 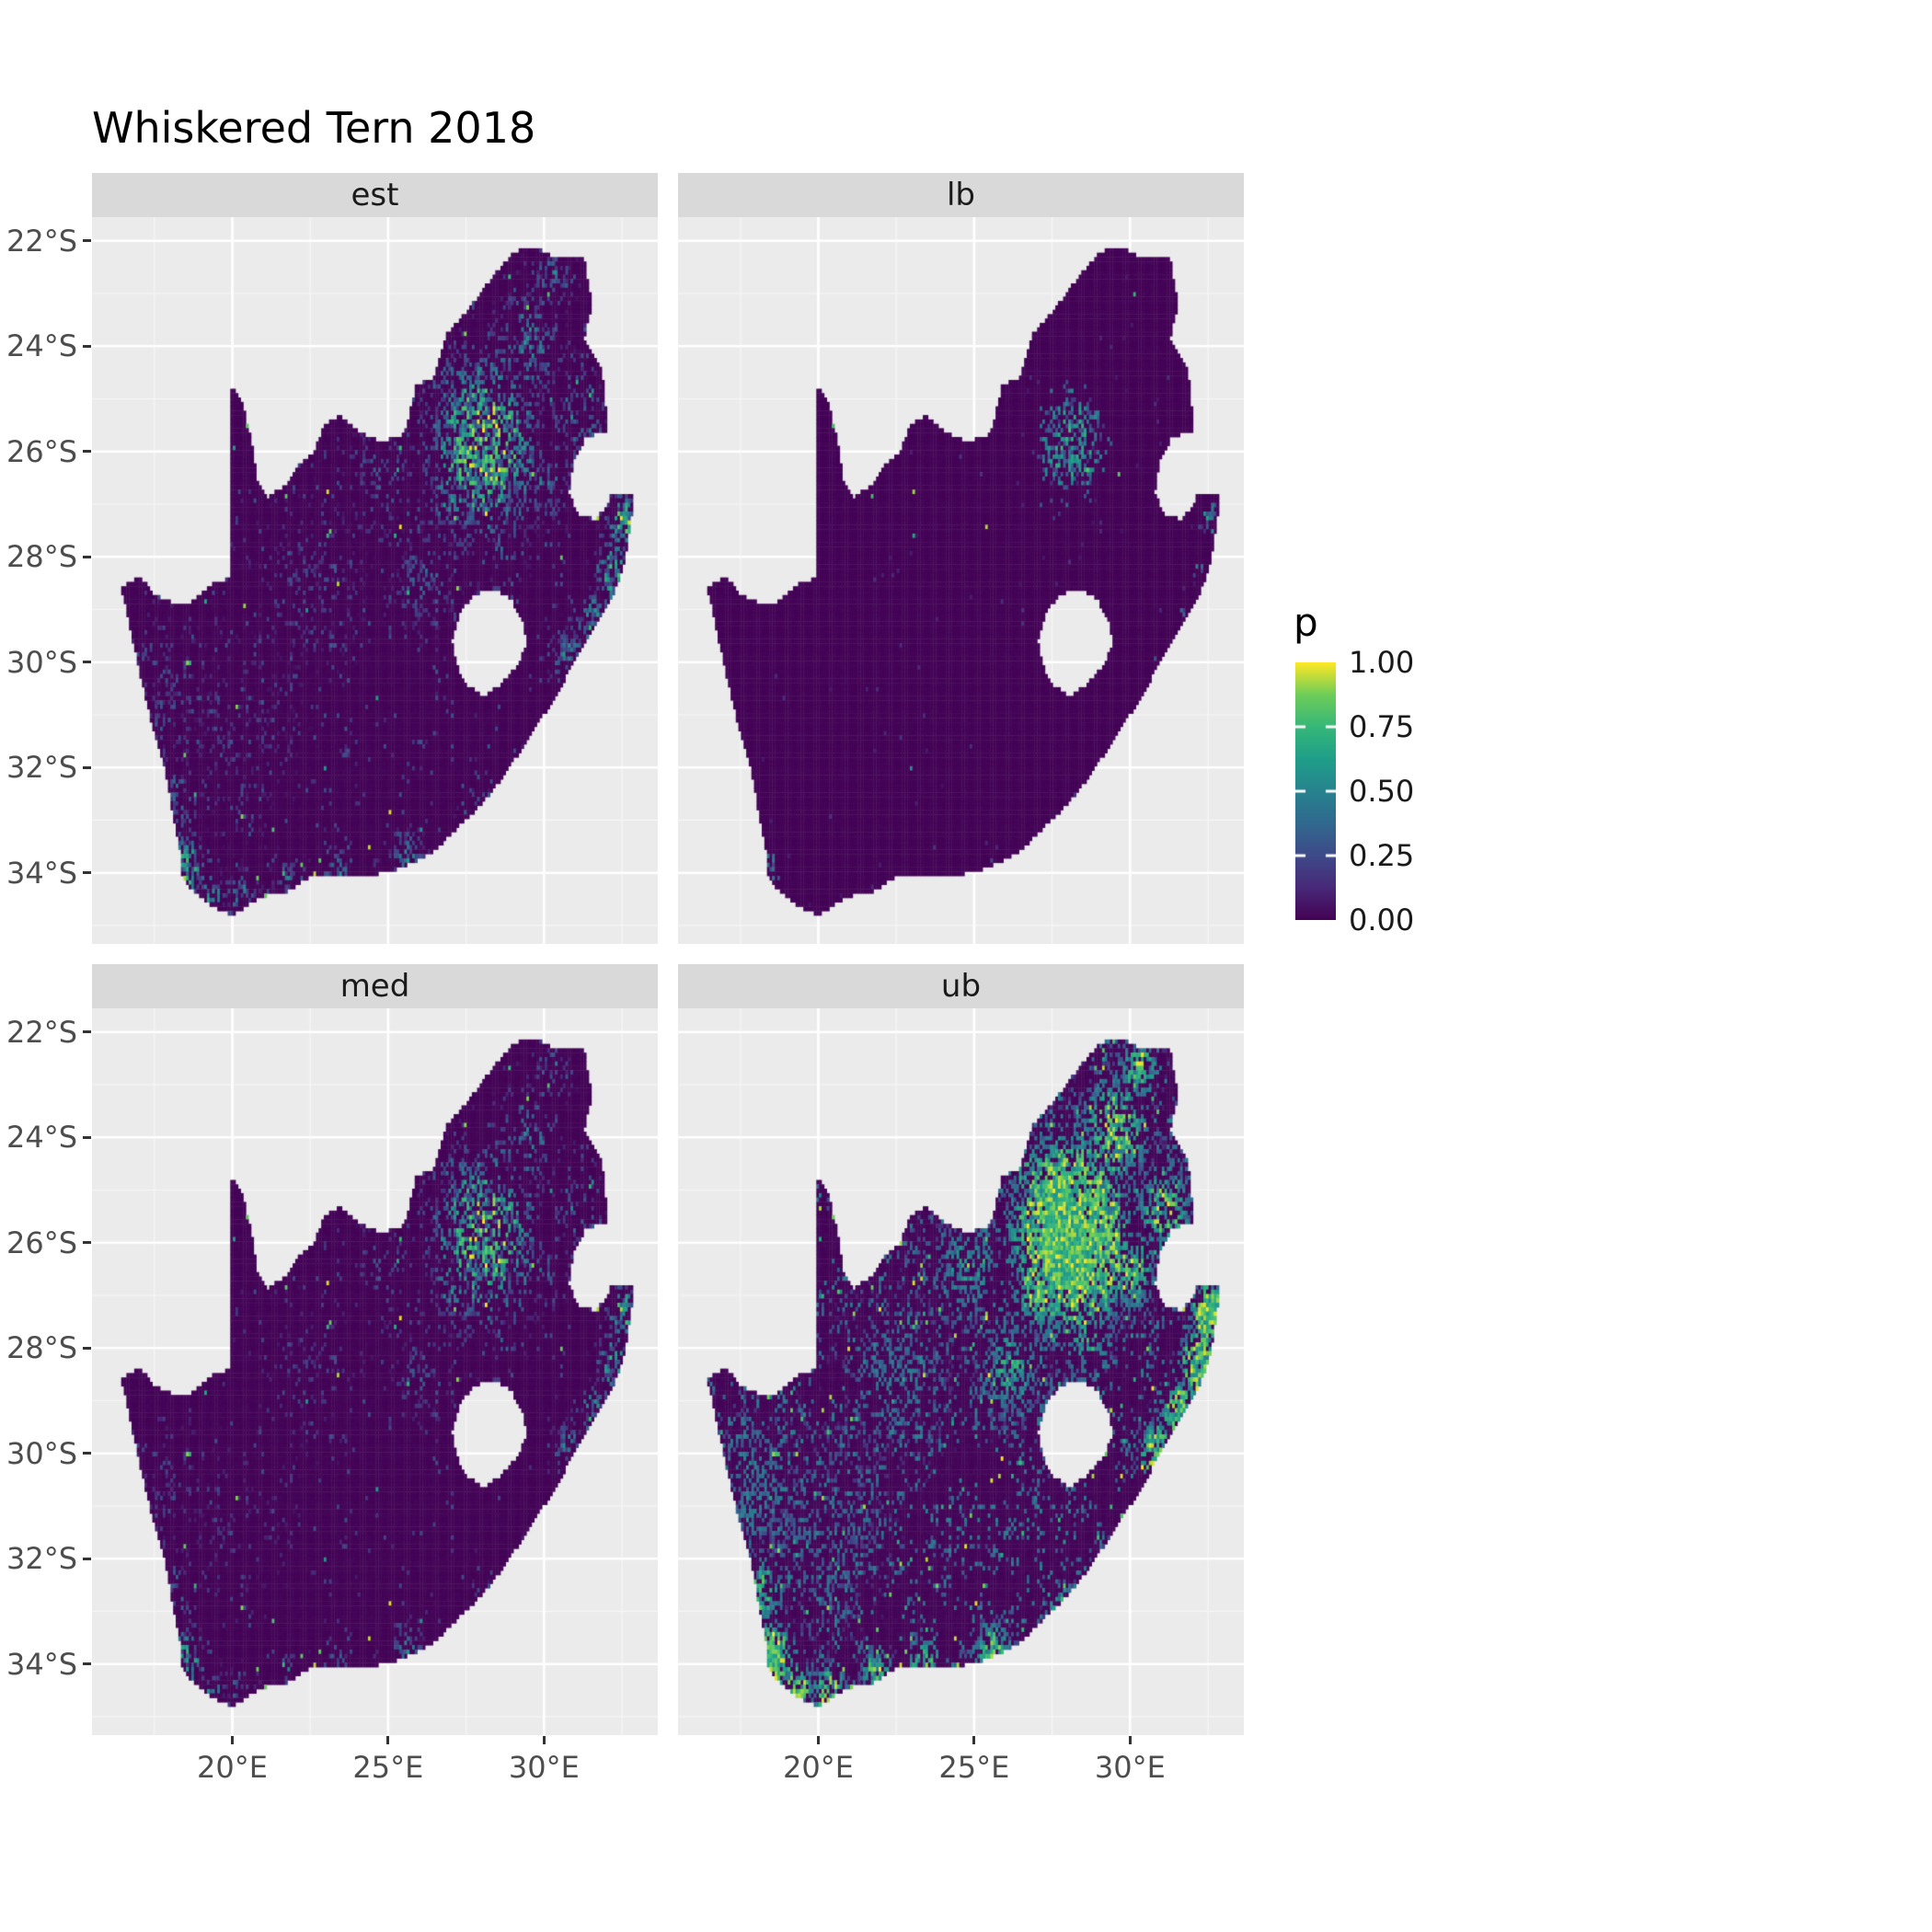 What do you see at coordinates (375, 986) in the screenshot?
I see `facet-strip-med: med` at bounding box center [375, 986].